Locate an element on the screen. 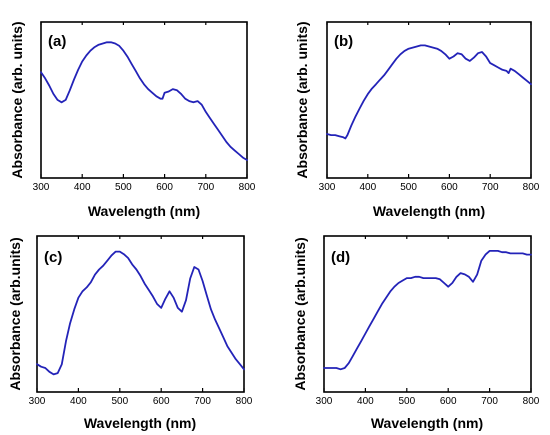 This screenshot has height=435, width=550. panel-label: (a) is located at coordinates (57, 41).